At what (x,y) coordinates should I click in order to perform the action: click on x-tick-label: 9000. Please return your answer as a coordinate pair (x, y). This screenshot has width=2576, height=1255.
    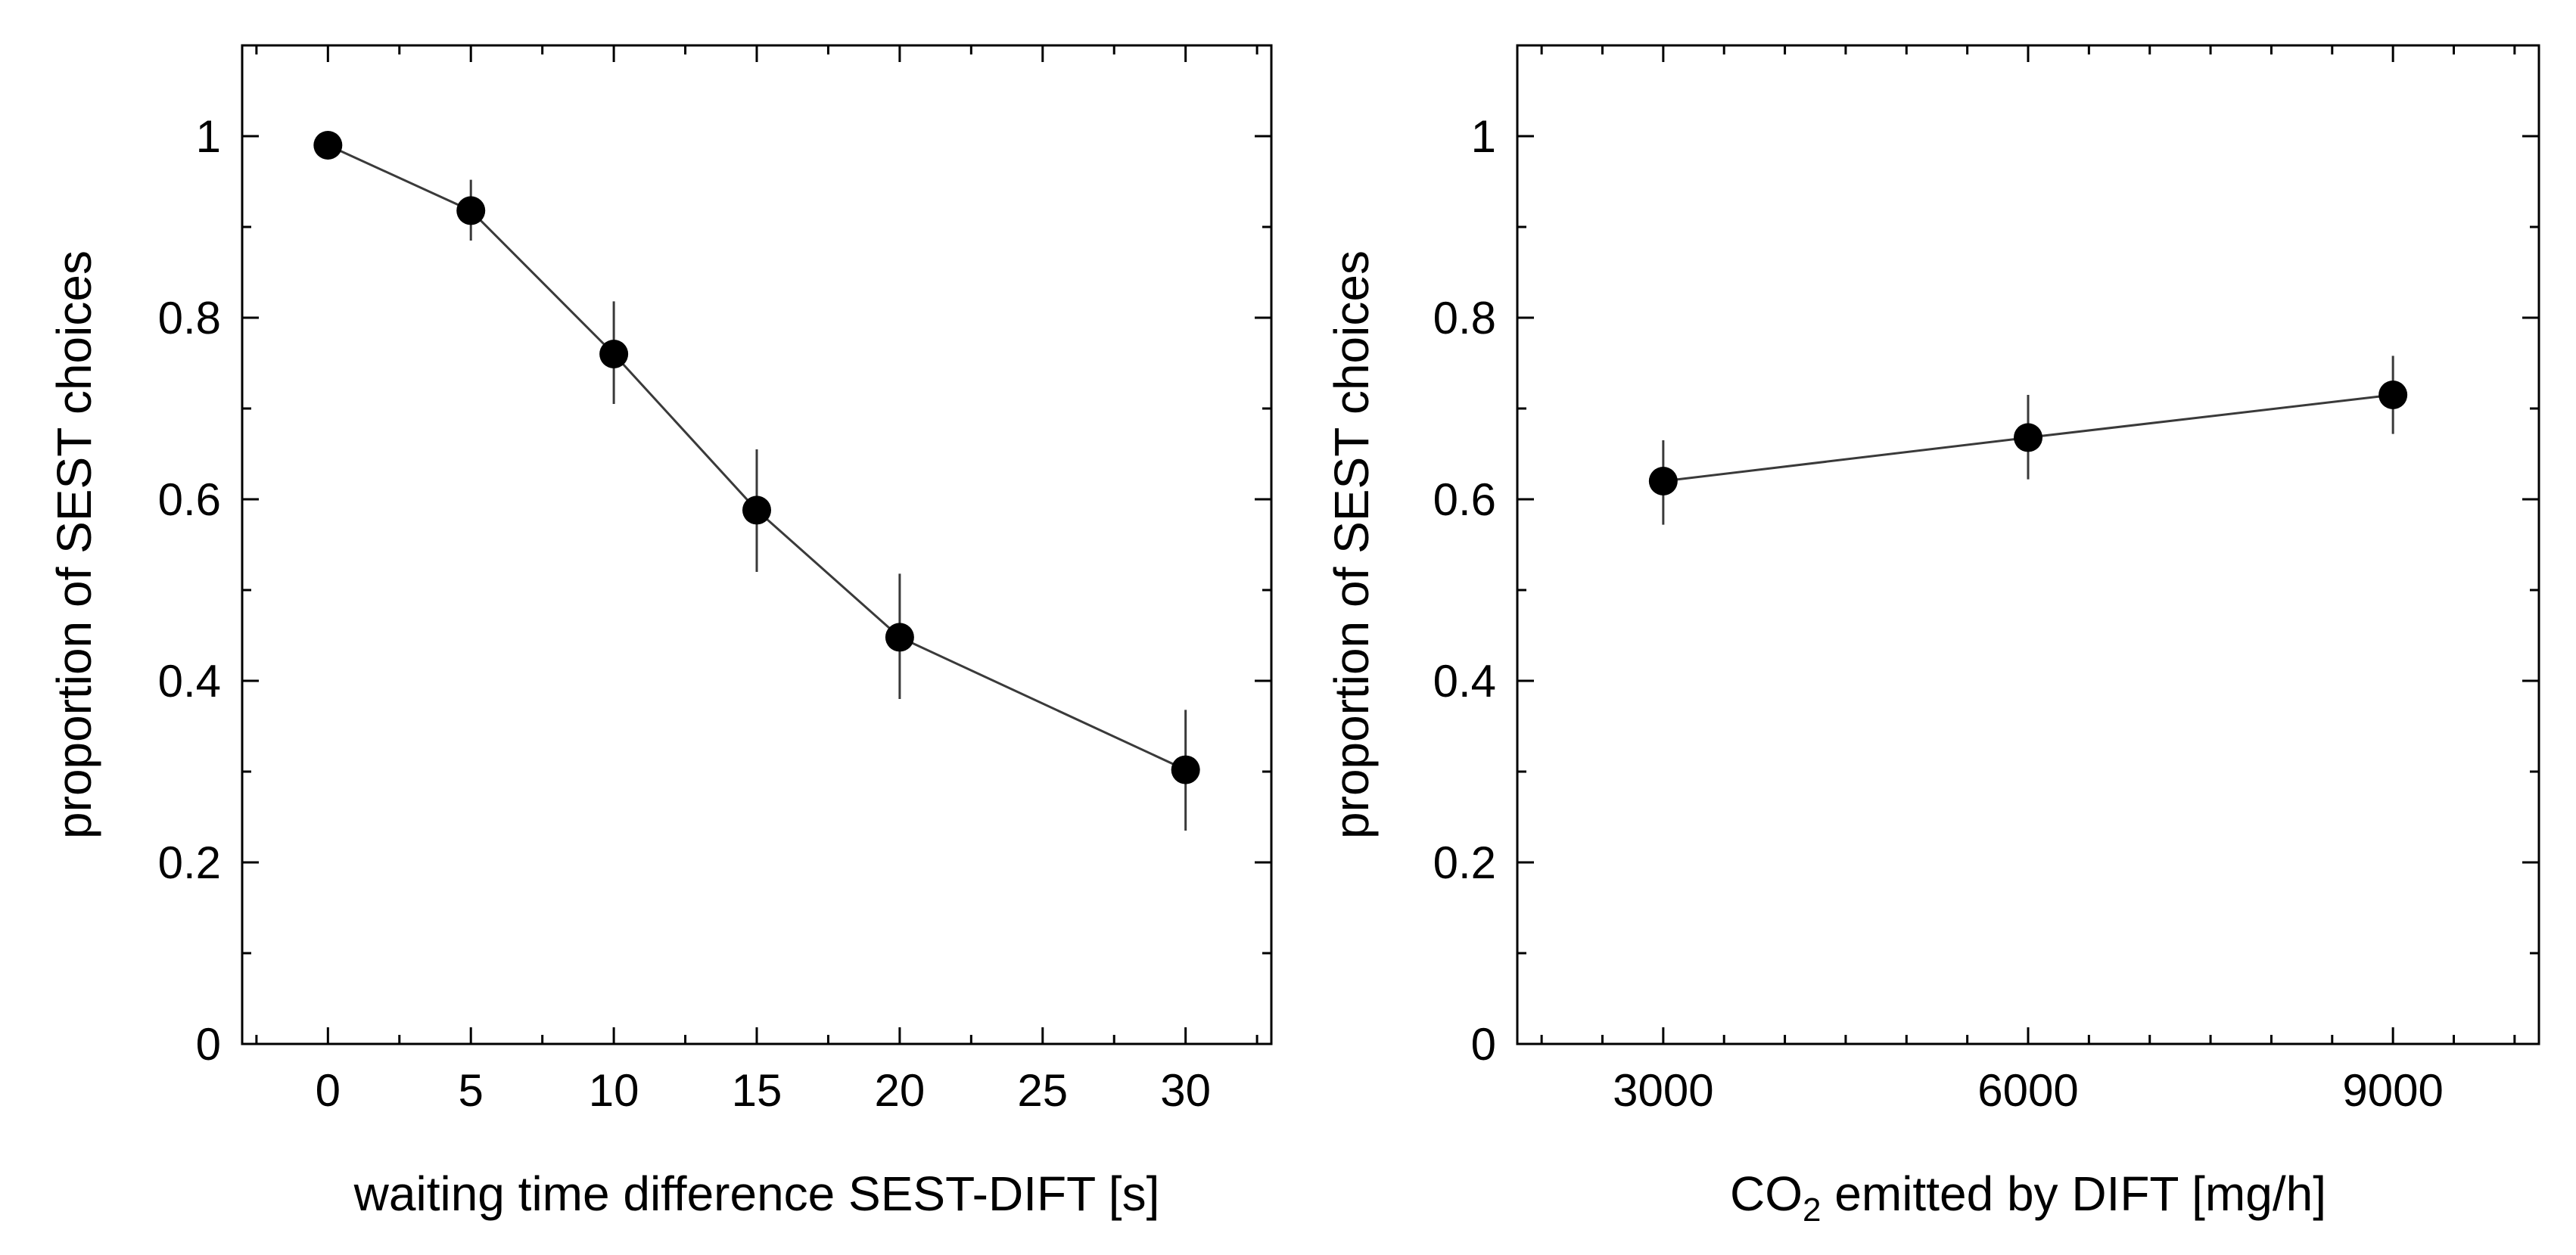
    Looking at the image, I should click on (2392, 1090).